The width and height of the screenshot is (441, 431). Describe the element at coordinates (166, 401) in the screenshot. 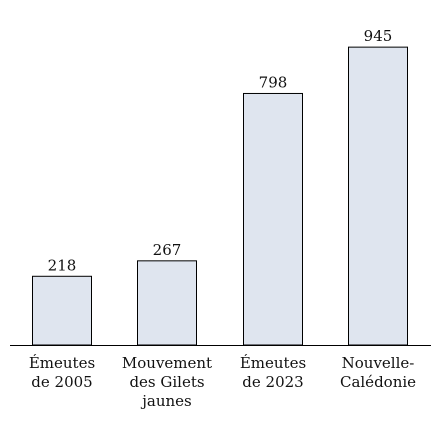

I see `x-tick-label-2-line-3: jaunes` at that location.